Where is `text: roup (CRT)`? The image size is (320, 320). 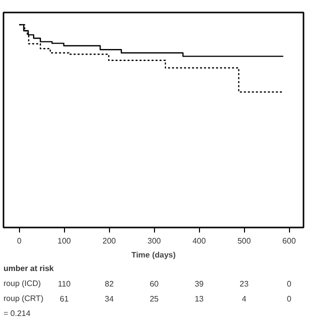
text: roup (CRT) is located at coordinates (24, 298).